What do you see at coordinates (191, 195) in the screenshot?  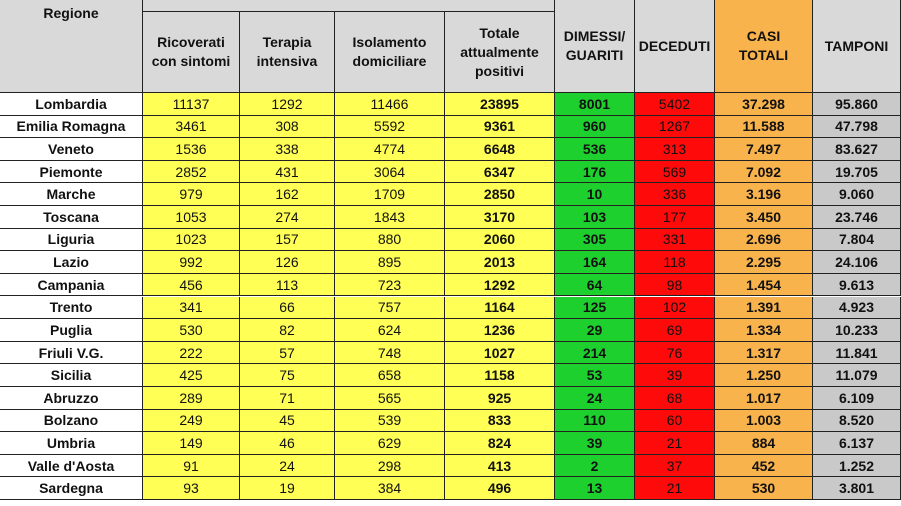 I see `table-cell: 979` at bounding box center [191, 195].